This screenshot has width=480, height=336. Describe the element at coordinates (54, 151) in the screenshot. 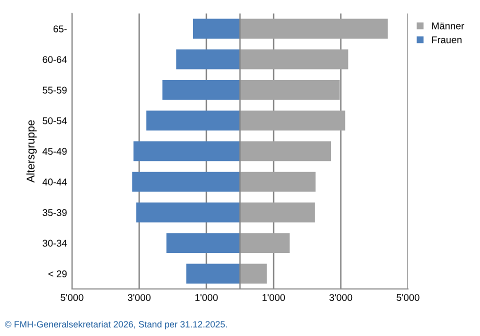

I see `y-tick-label: 45-49` at that location.